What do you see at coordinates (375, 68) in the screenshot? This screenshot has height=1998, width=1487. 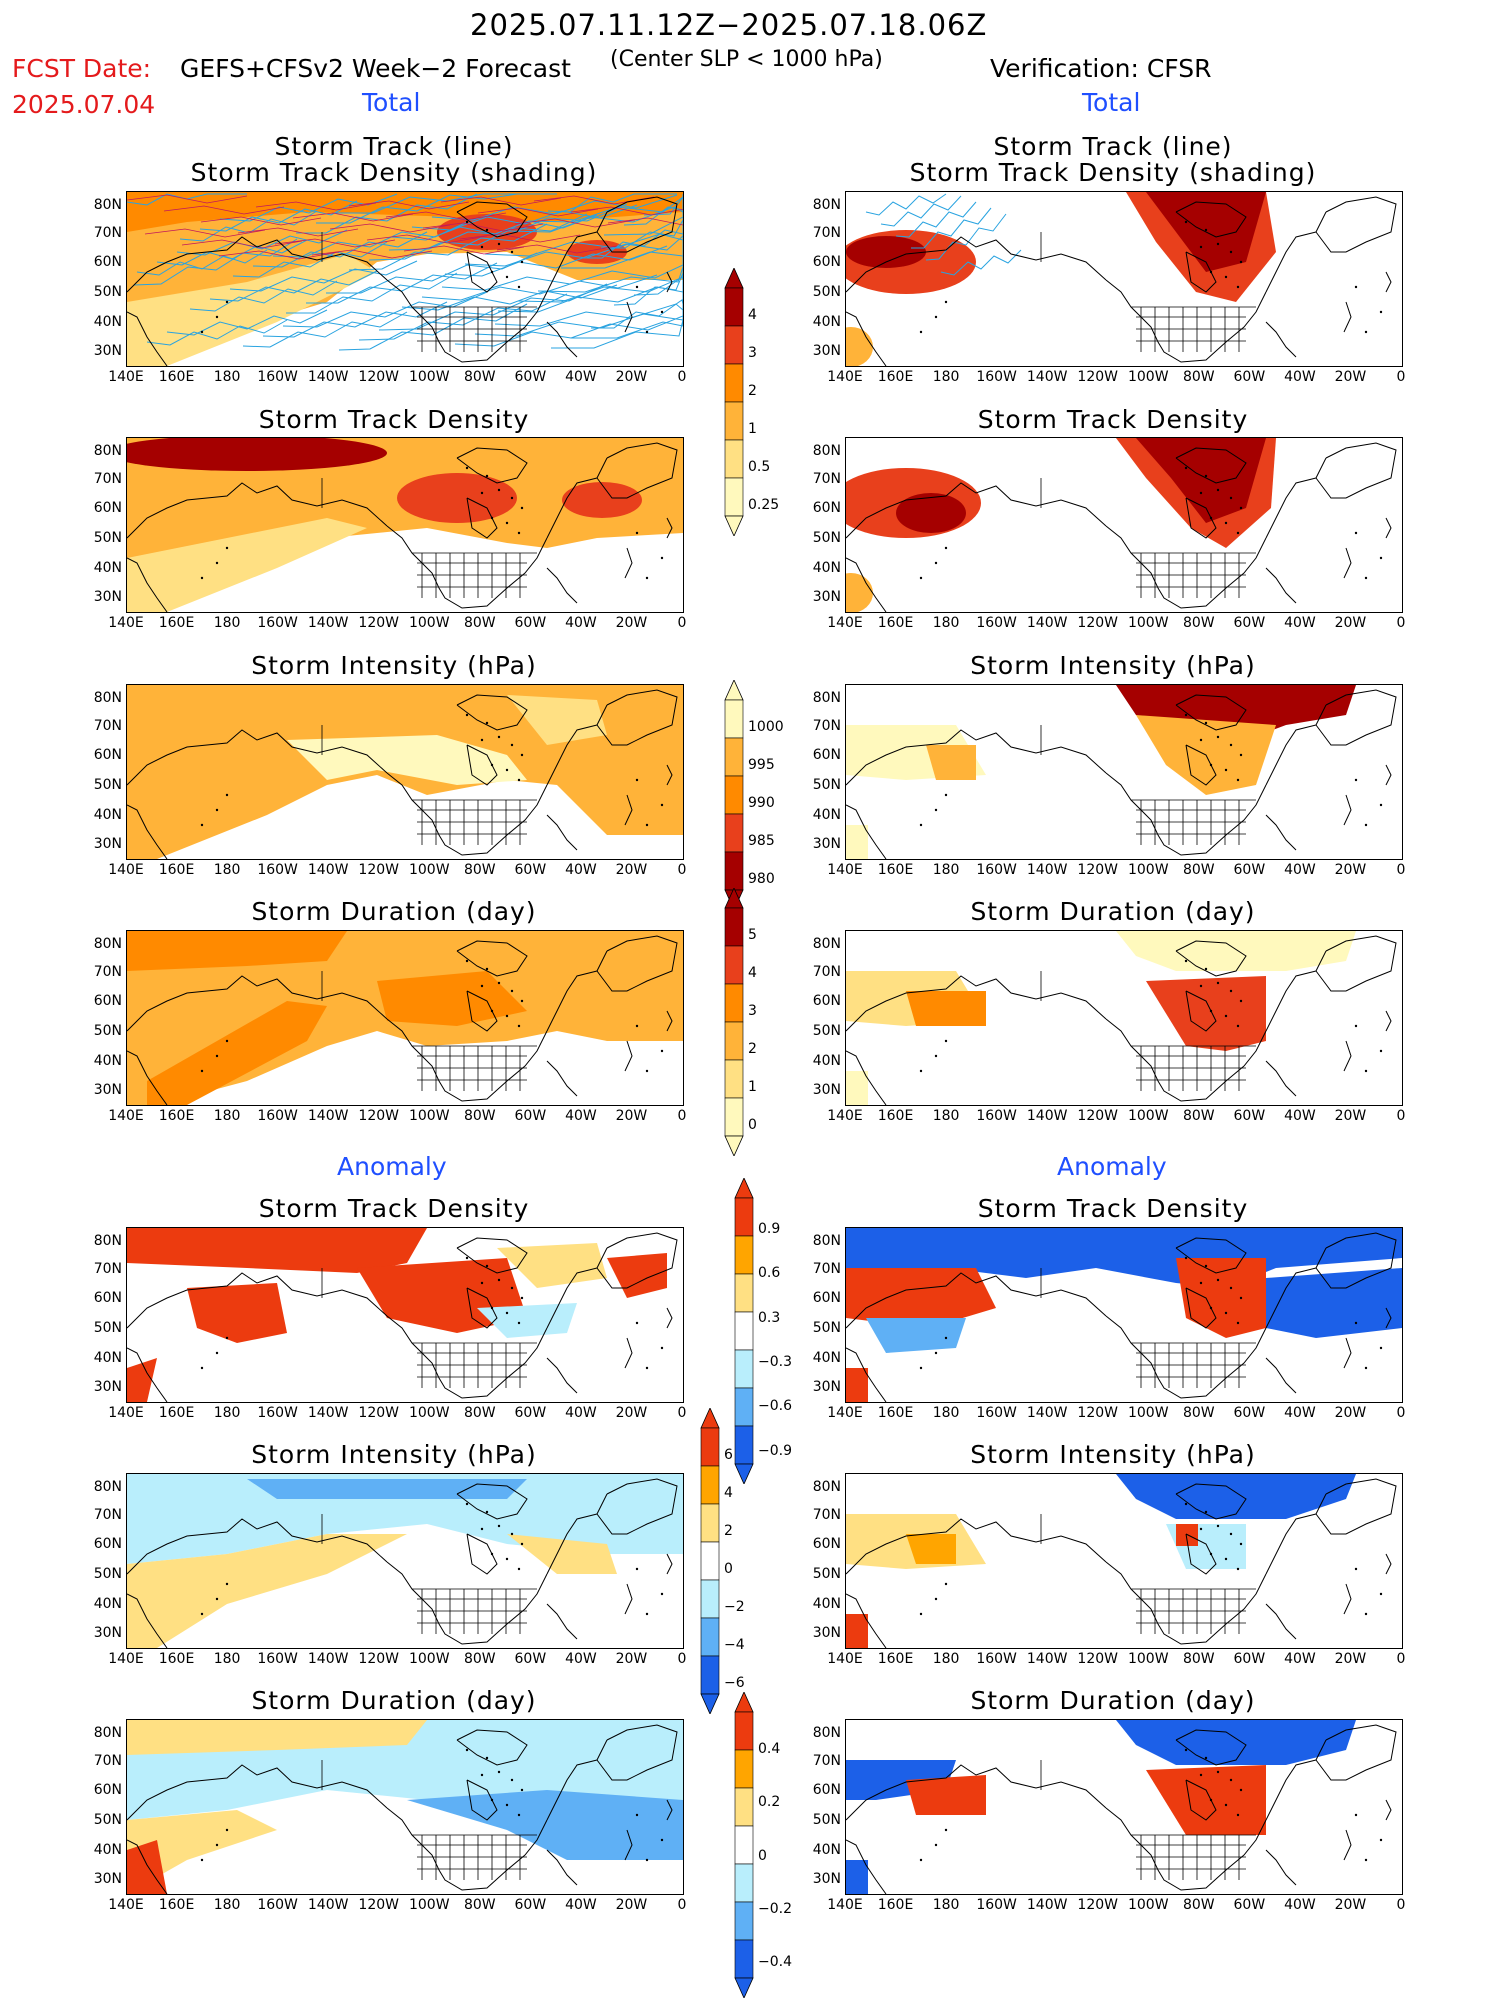 I see `forecast-name: GEFS+CFSv2 Week−2 Forecast` at bounding box center [375, 68].